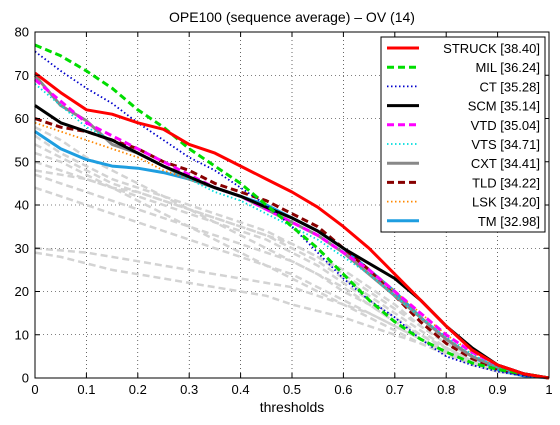 The image size is (560, 425). I want to click on y-tick-label: 70, so click(22, 75).